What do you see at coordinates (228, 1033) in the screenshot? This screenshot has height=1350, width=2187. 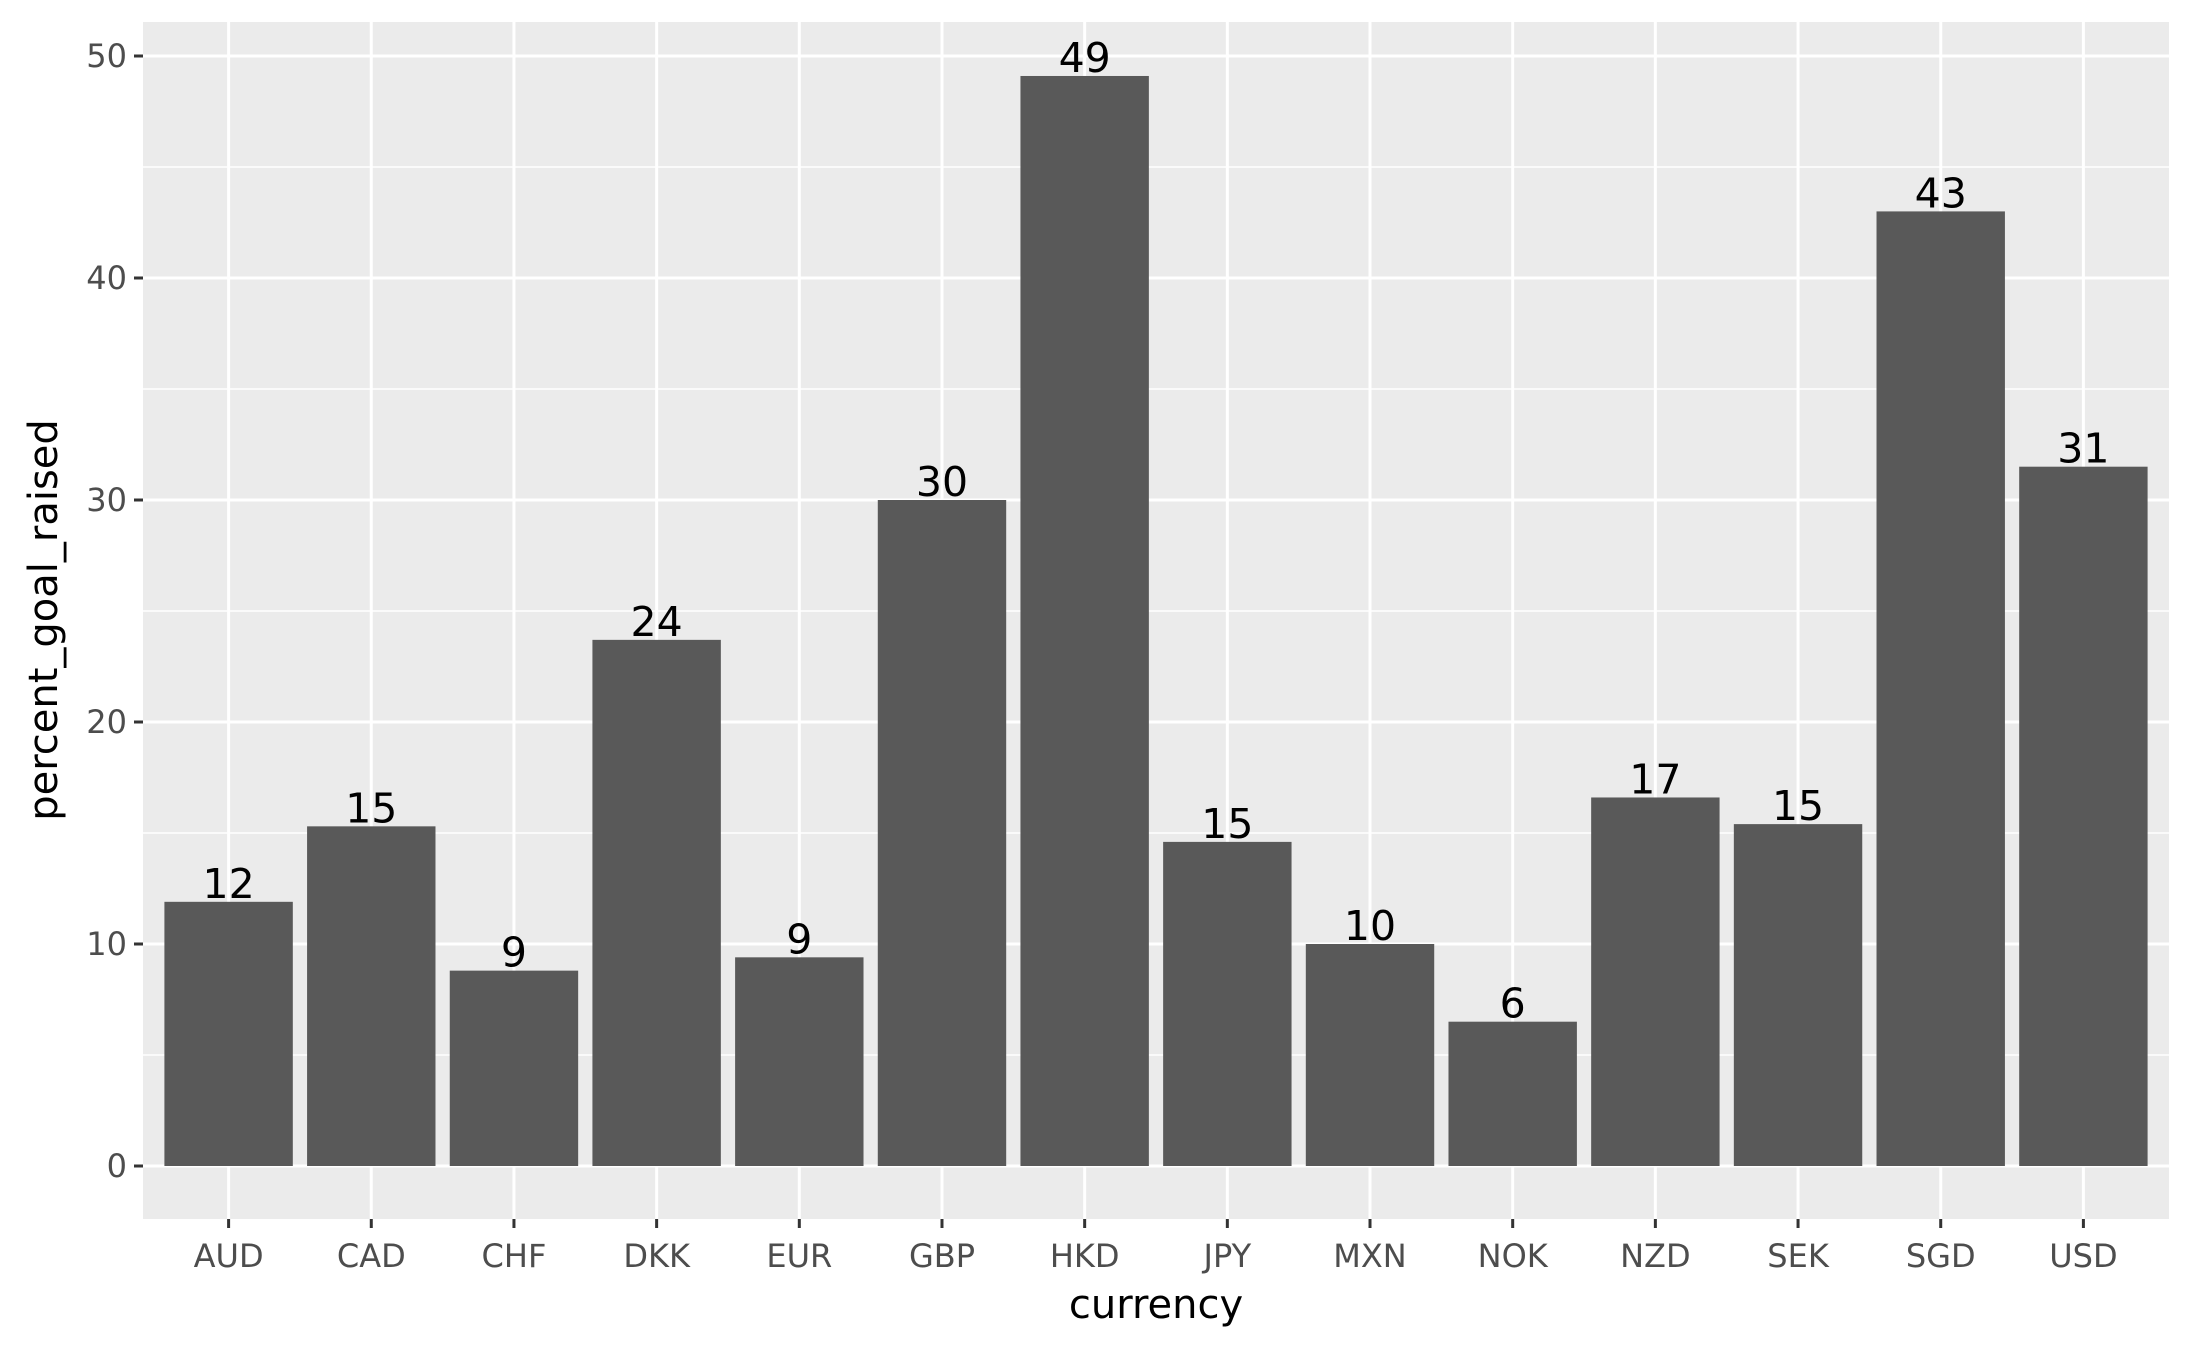 I see `bar-aud` at bounding box center [228, 1033].